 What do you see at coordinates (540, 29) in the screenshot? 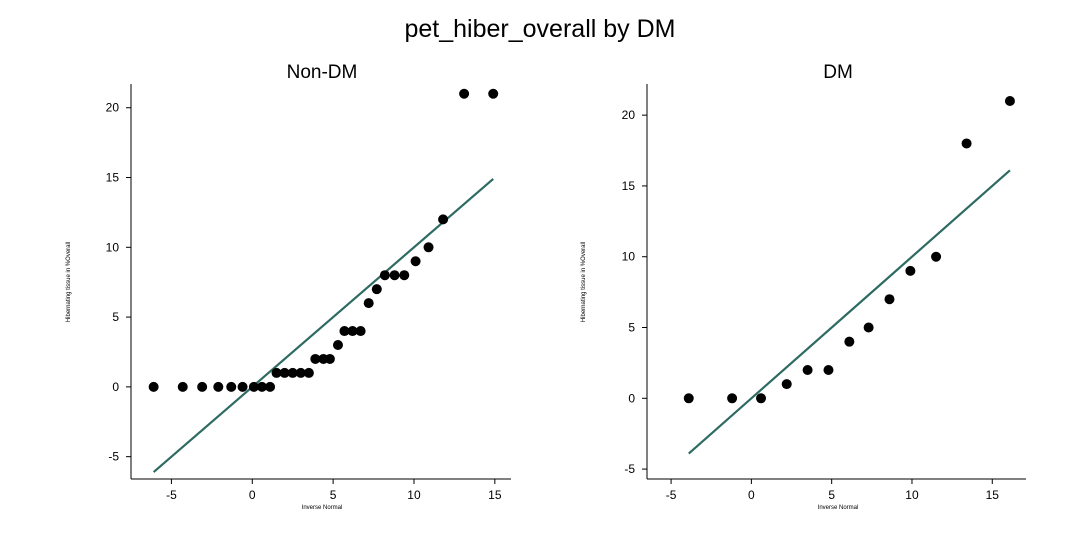
I see `figure-title: pet_hiber_overall by DM` at bounding box center [540, 29].